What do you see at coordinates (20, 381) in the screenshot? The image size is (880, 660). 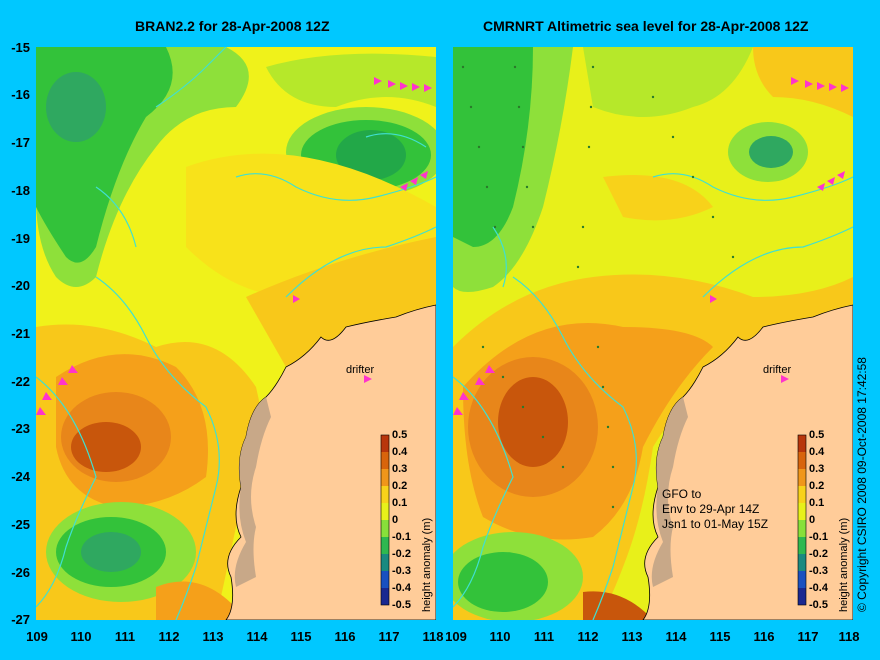 I see `lat-tick: -22` at bounding box center [20, 381].